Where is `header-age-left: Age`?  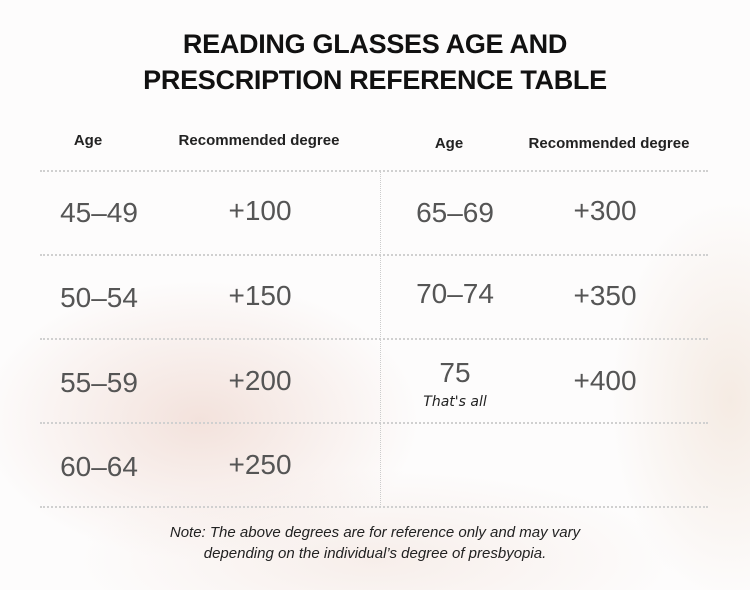
header-age-left: Age is located at coordinates (88, 140).